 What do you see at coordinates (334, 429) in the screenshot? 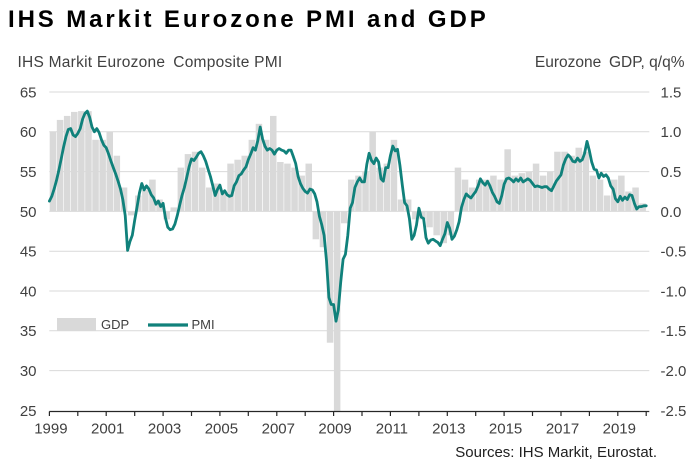
I see `svg-text: 2009` at bounding box center [334, 429].